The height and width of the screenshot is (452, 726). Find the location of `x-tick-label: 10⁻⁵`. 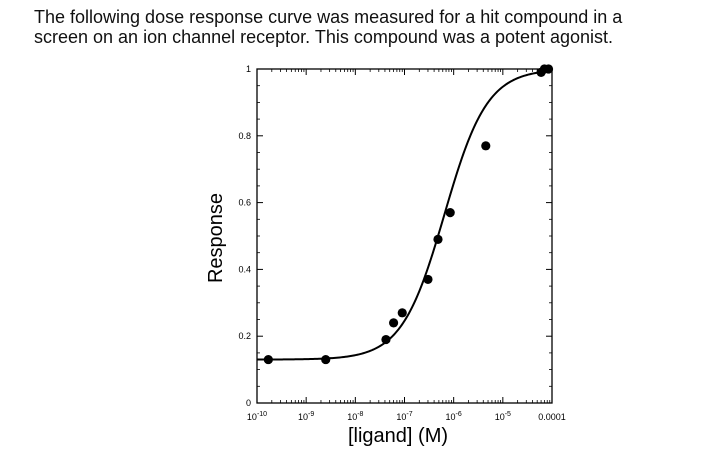

x-tick-label: 10⁻⁵ is located at coordinates (503, 416).